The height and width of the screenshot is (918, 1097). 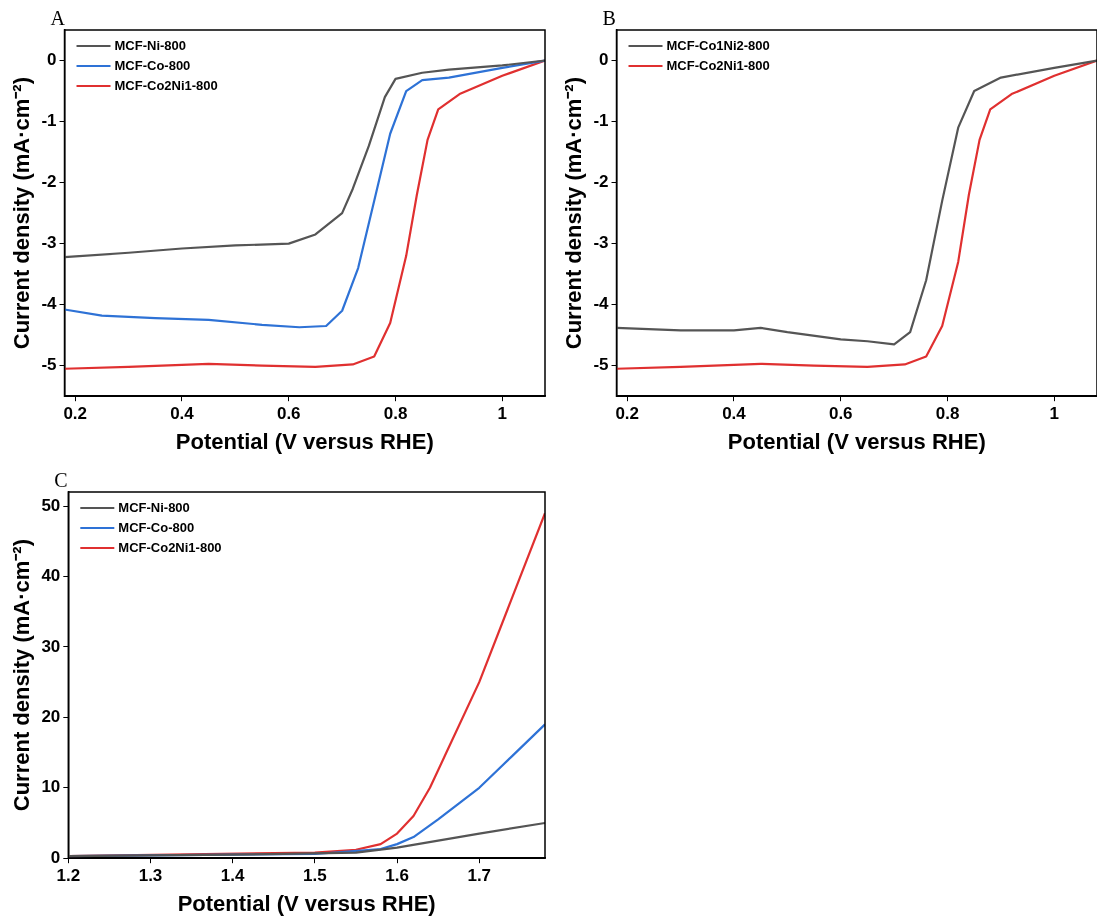 What do you see at coordinates (51, 576) in the screenshot?
I see `y-tick-label: 40` at bounding box center [51, 576].